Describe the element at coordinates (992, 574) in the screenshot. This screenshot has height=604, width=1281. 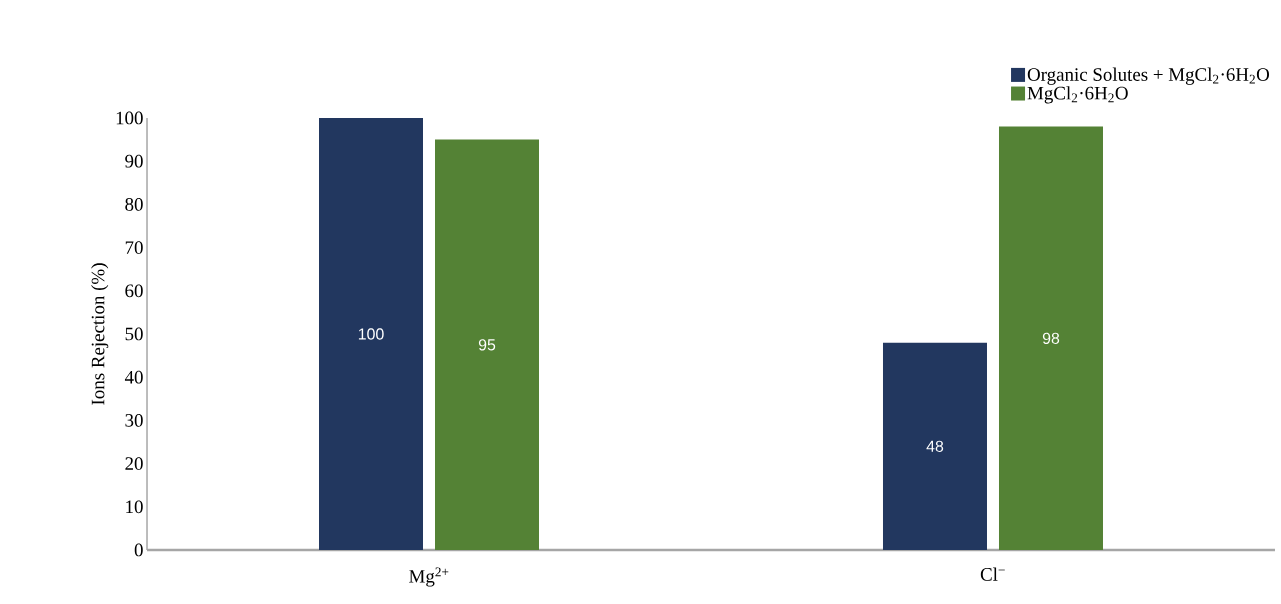
I see `x-tick-label: Cl$^{−}$` at that location.